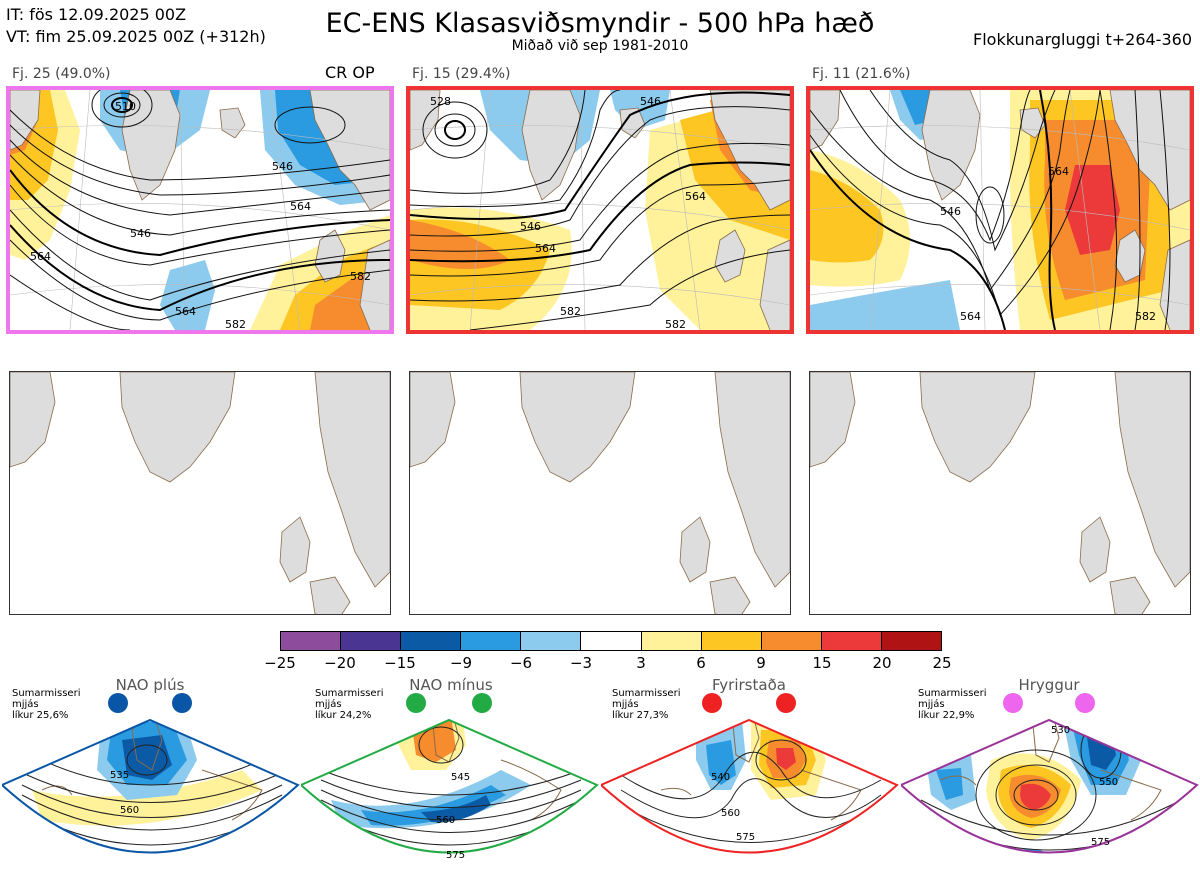 This screenshot has width=1200, height=871. I want to click on colorbar, so click(611, 641).